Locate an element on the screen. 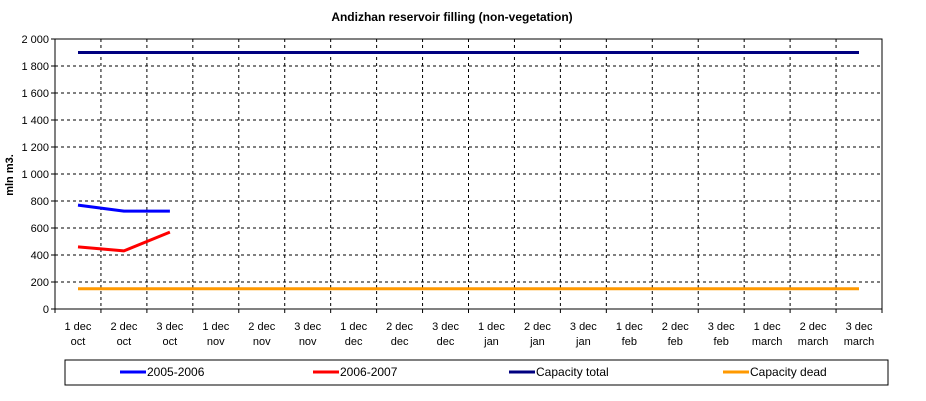  x-tick-label: 3 dec march is located at coordinates (859, 334).